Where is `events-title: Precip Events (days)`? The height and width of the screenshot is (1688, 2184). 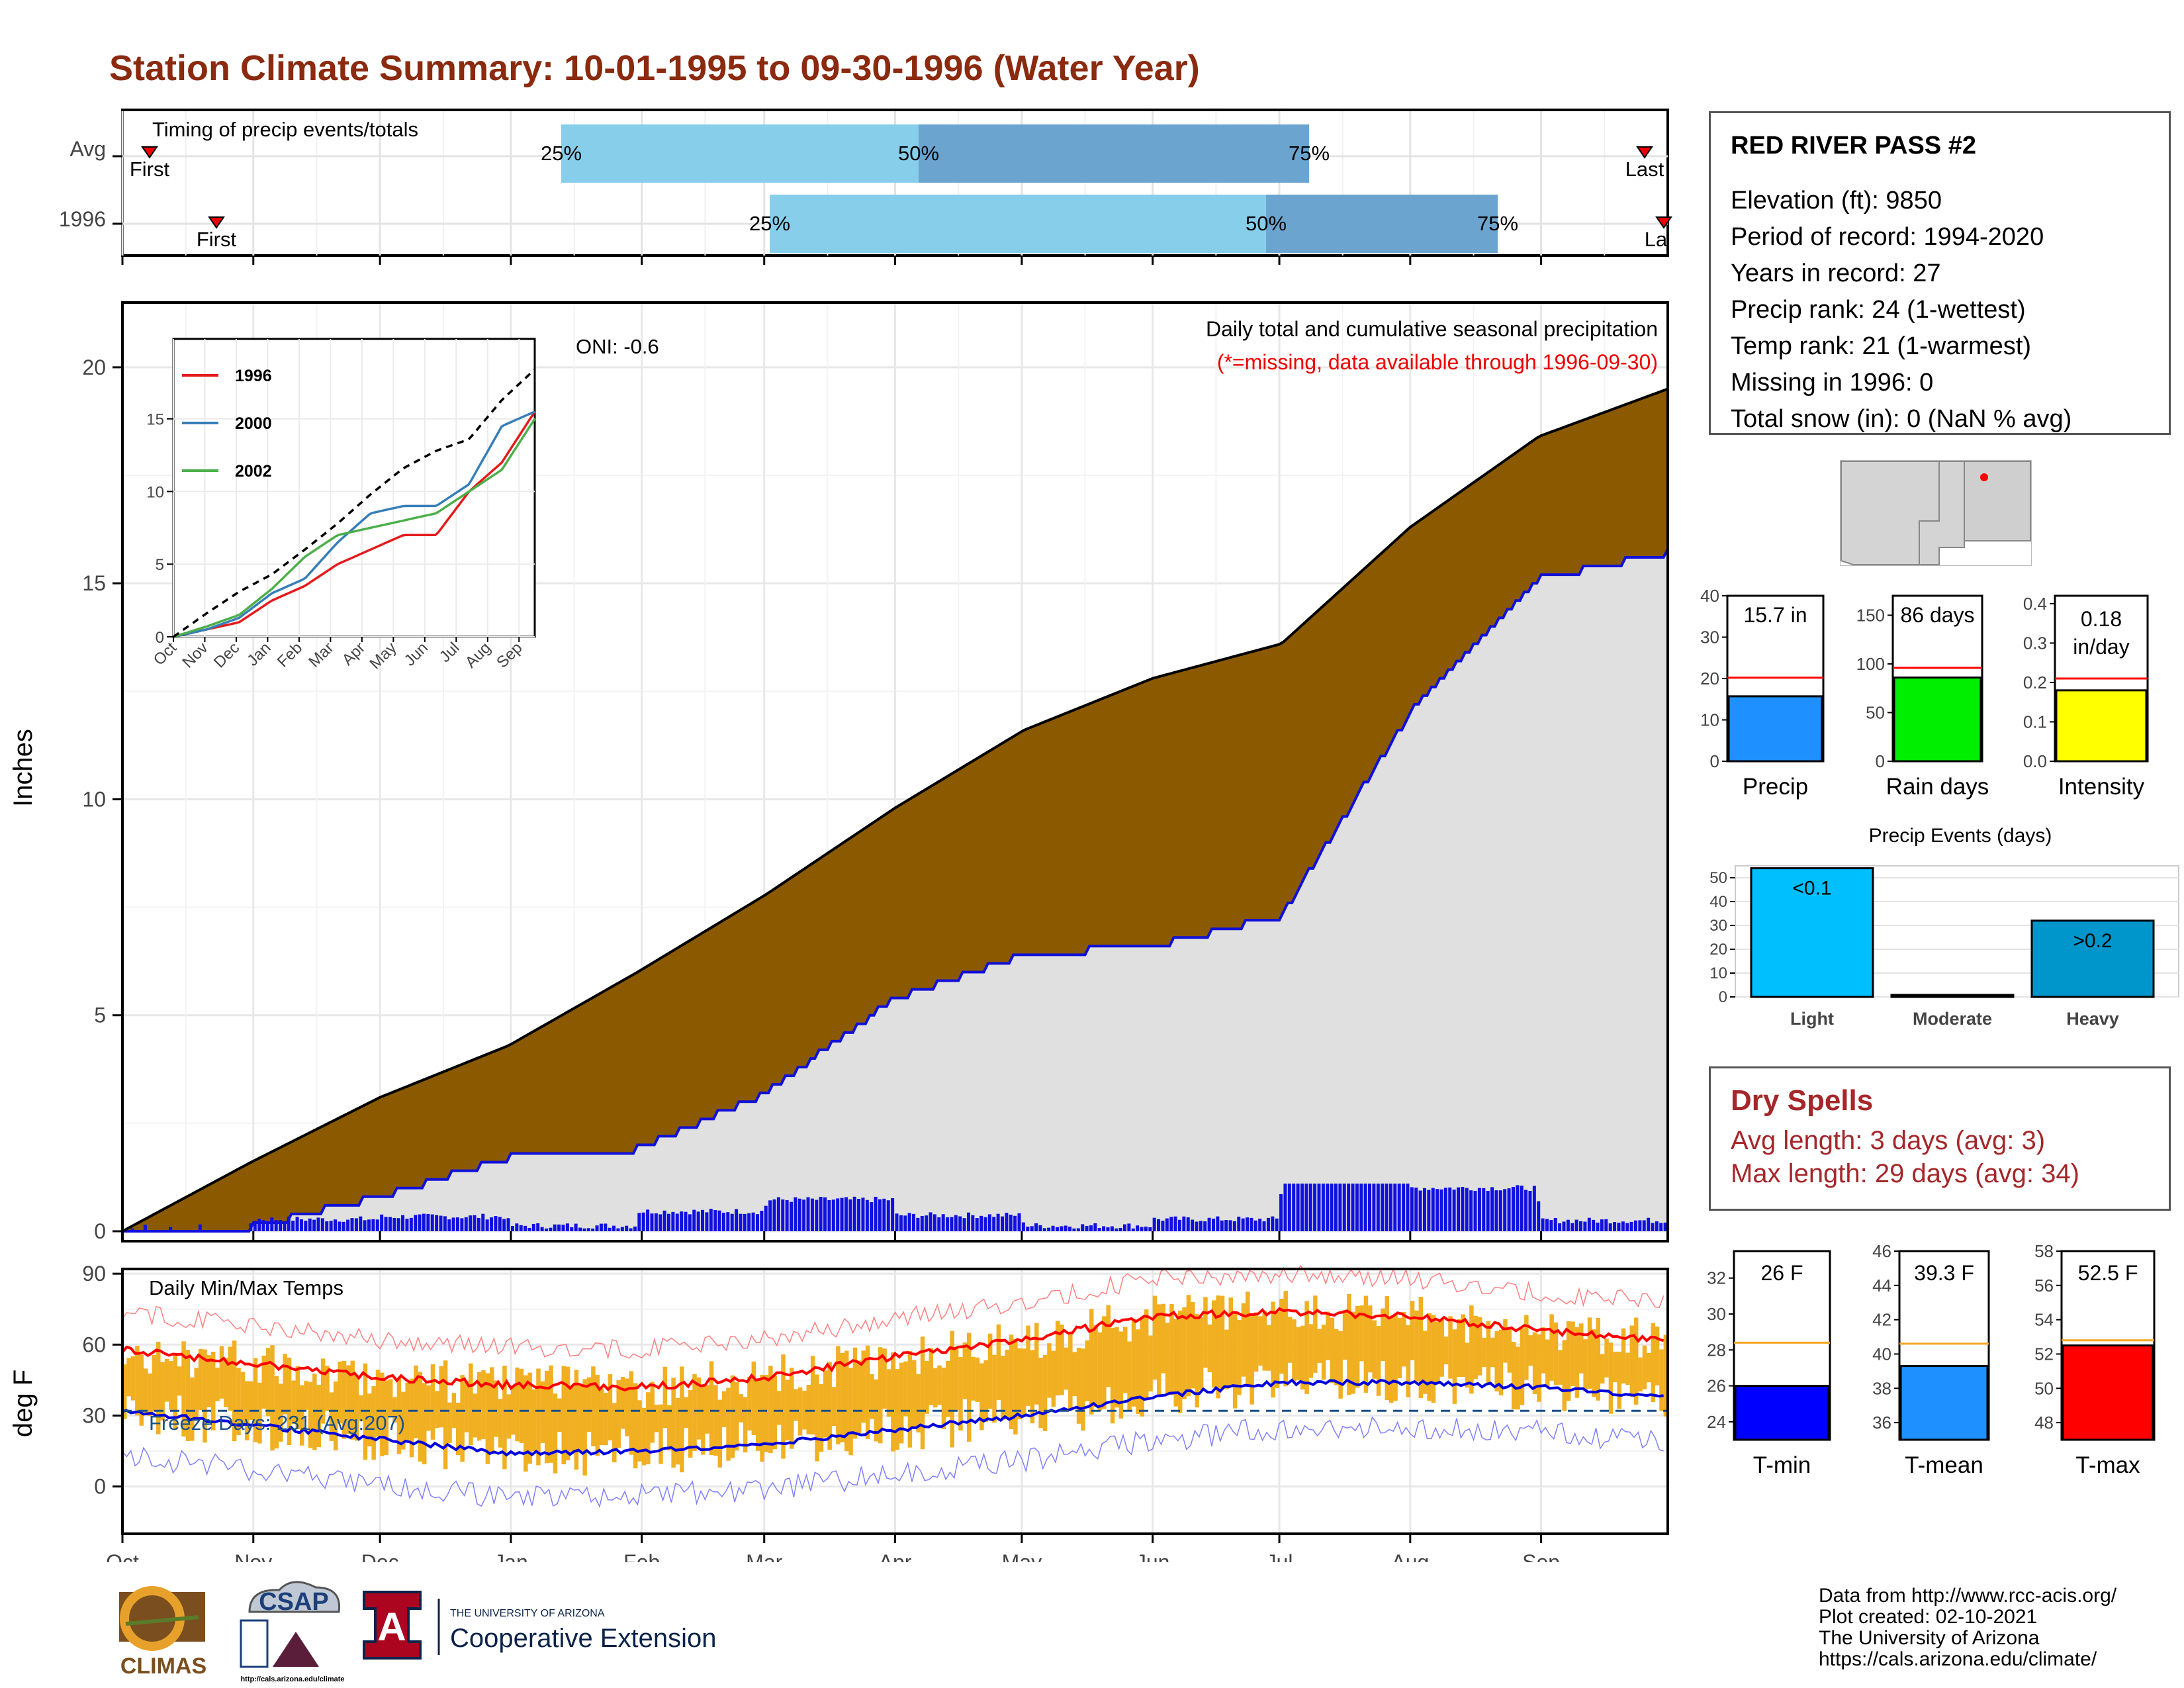
events-title: Precip Events (days) is located at coordinates (1960, 836).